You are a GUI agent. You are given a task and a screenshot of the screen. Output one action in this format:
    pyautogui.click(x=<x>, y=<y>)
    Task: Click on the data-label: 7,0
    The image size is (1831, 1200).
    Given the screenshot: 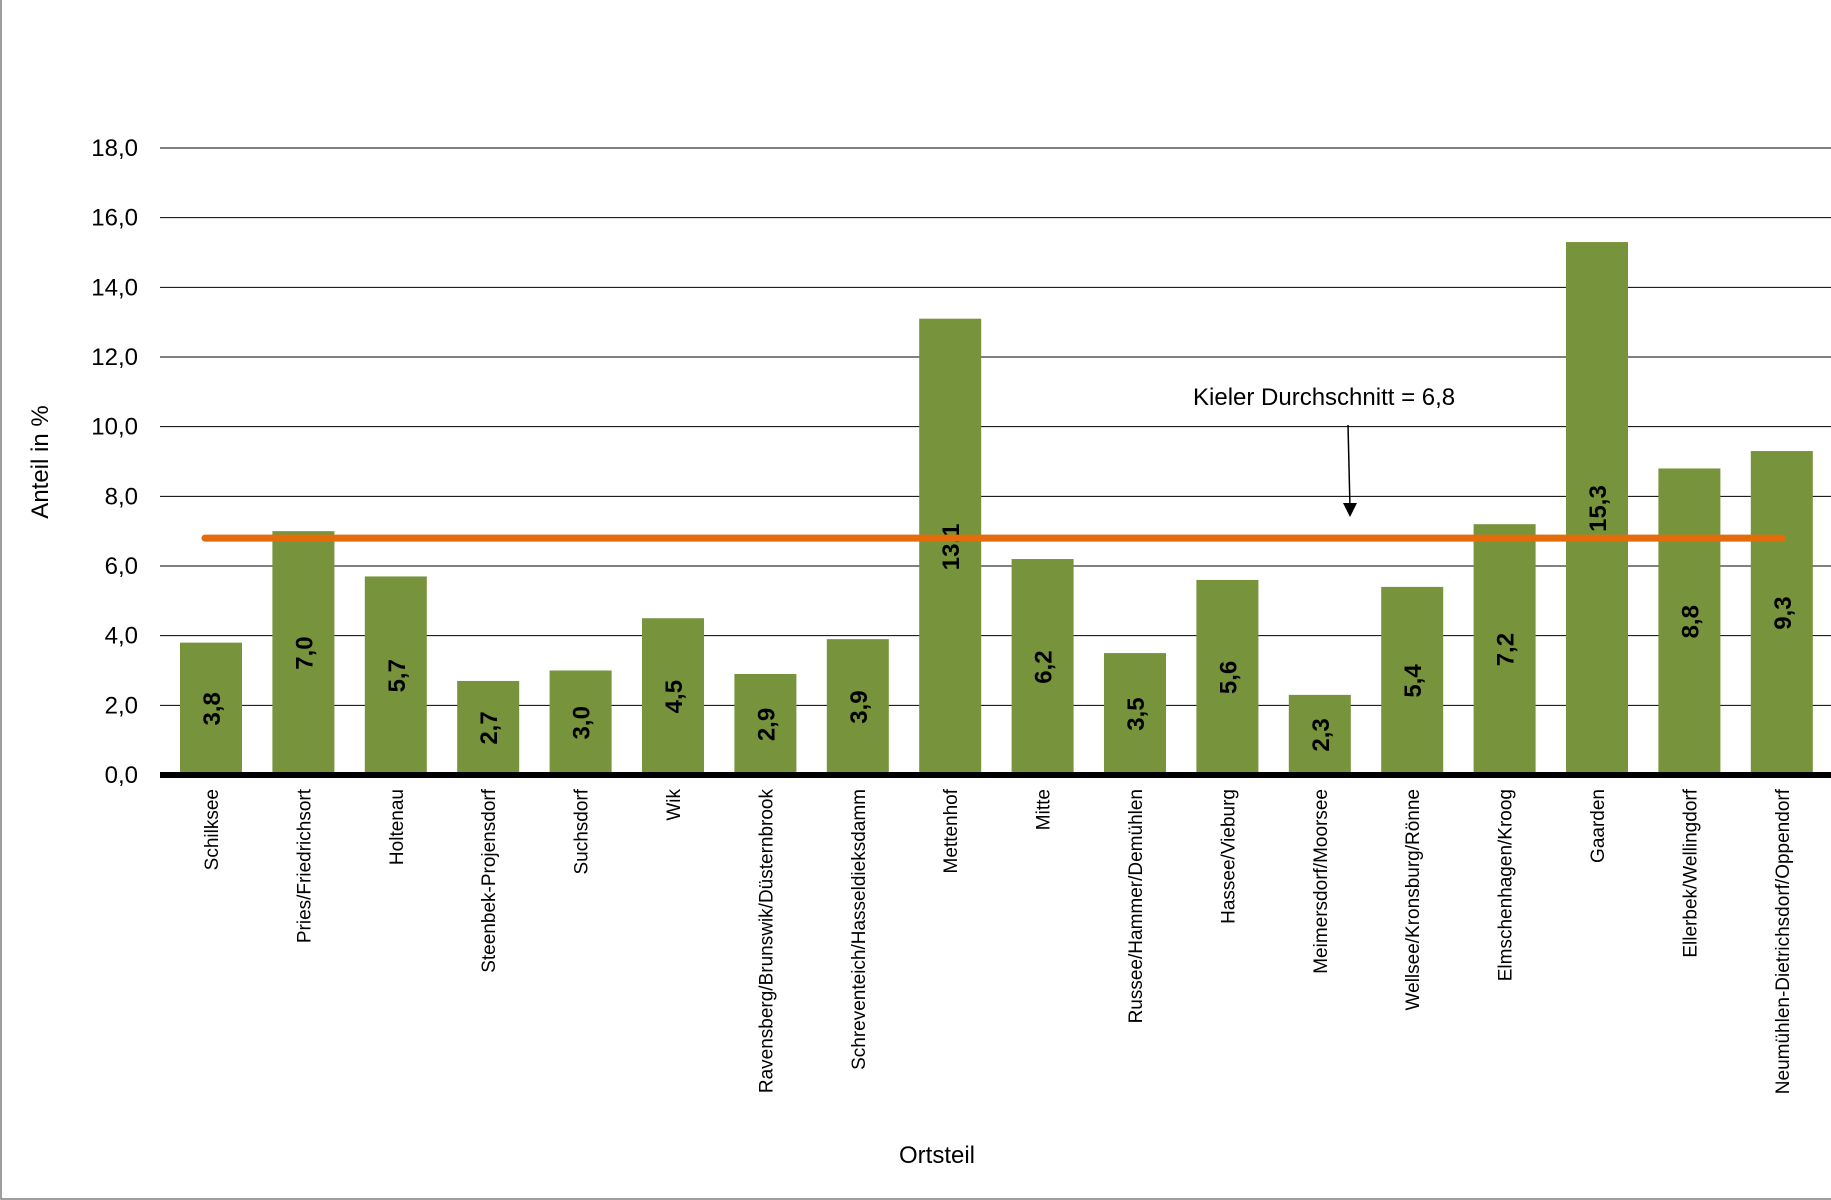 What is the action you would take?
    pyautogui.click(x=304, y=652)
    